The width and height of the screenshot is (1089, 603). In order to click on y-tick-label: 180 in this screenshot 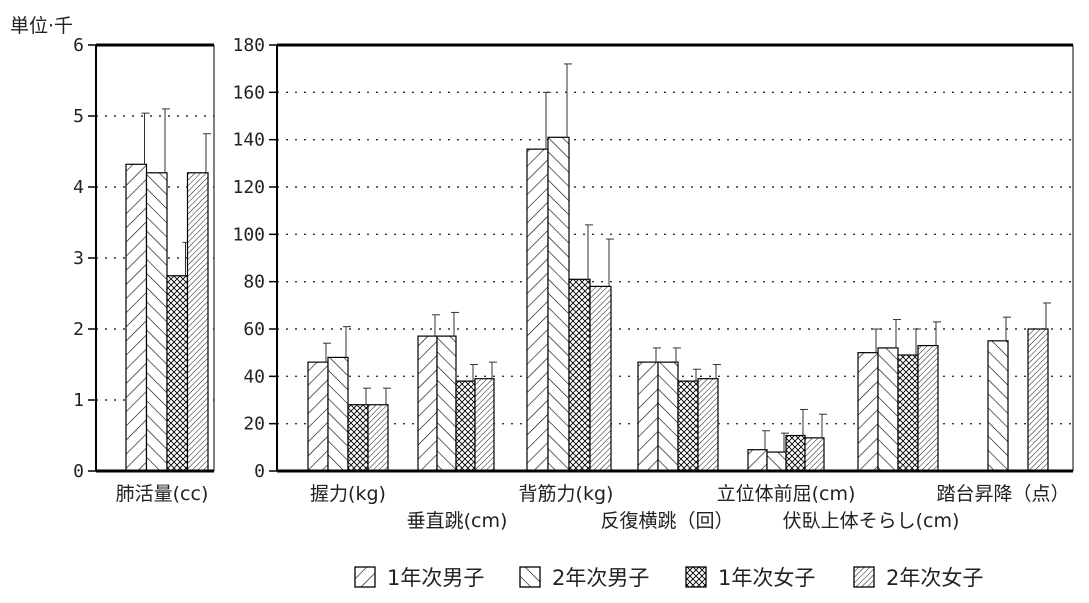, I will do `click(248, 45)`.